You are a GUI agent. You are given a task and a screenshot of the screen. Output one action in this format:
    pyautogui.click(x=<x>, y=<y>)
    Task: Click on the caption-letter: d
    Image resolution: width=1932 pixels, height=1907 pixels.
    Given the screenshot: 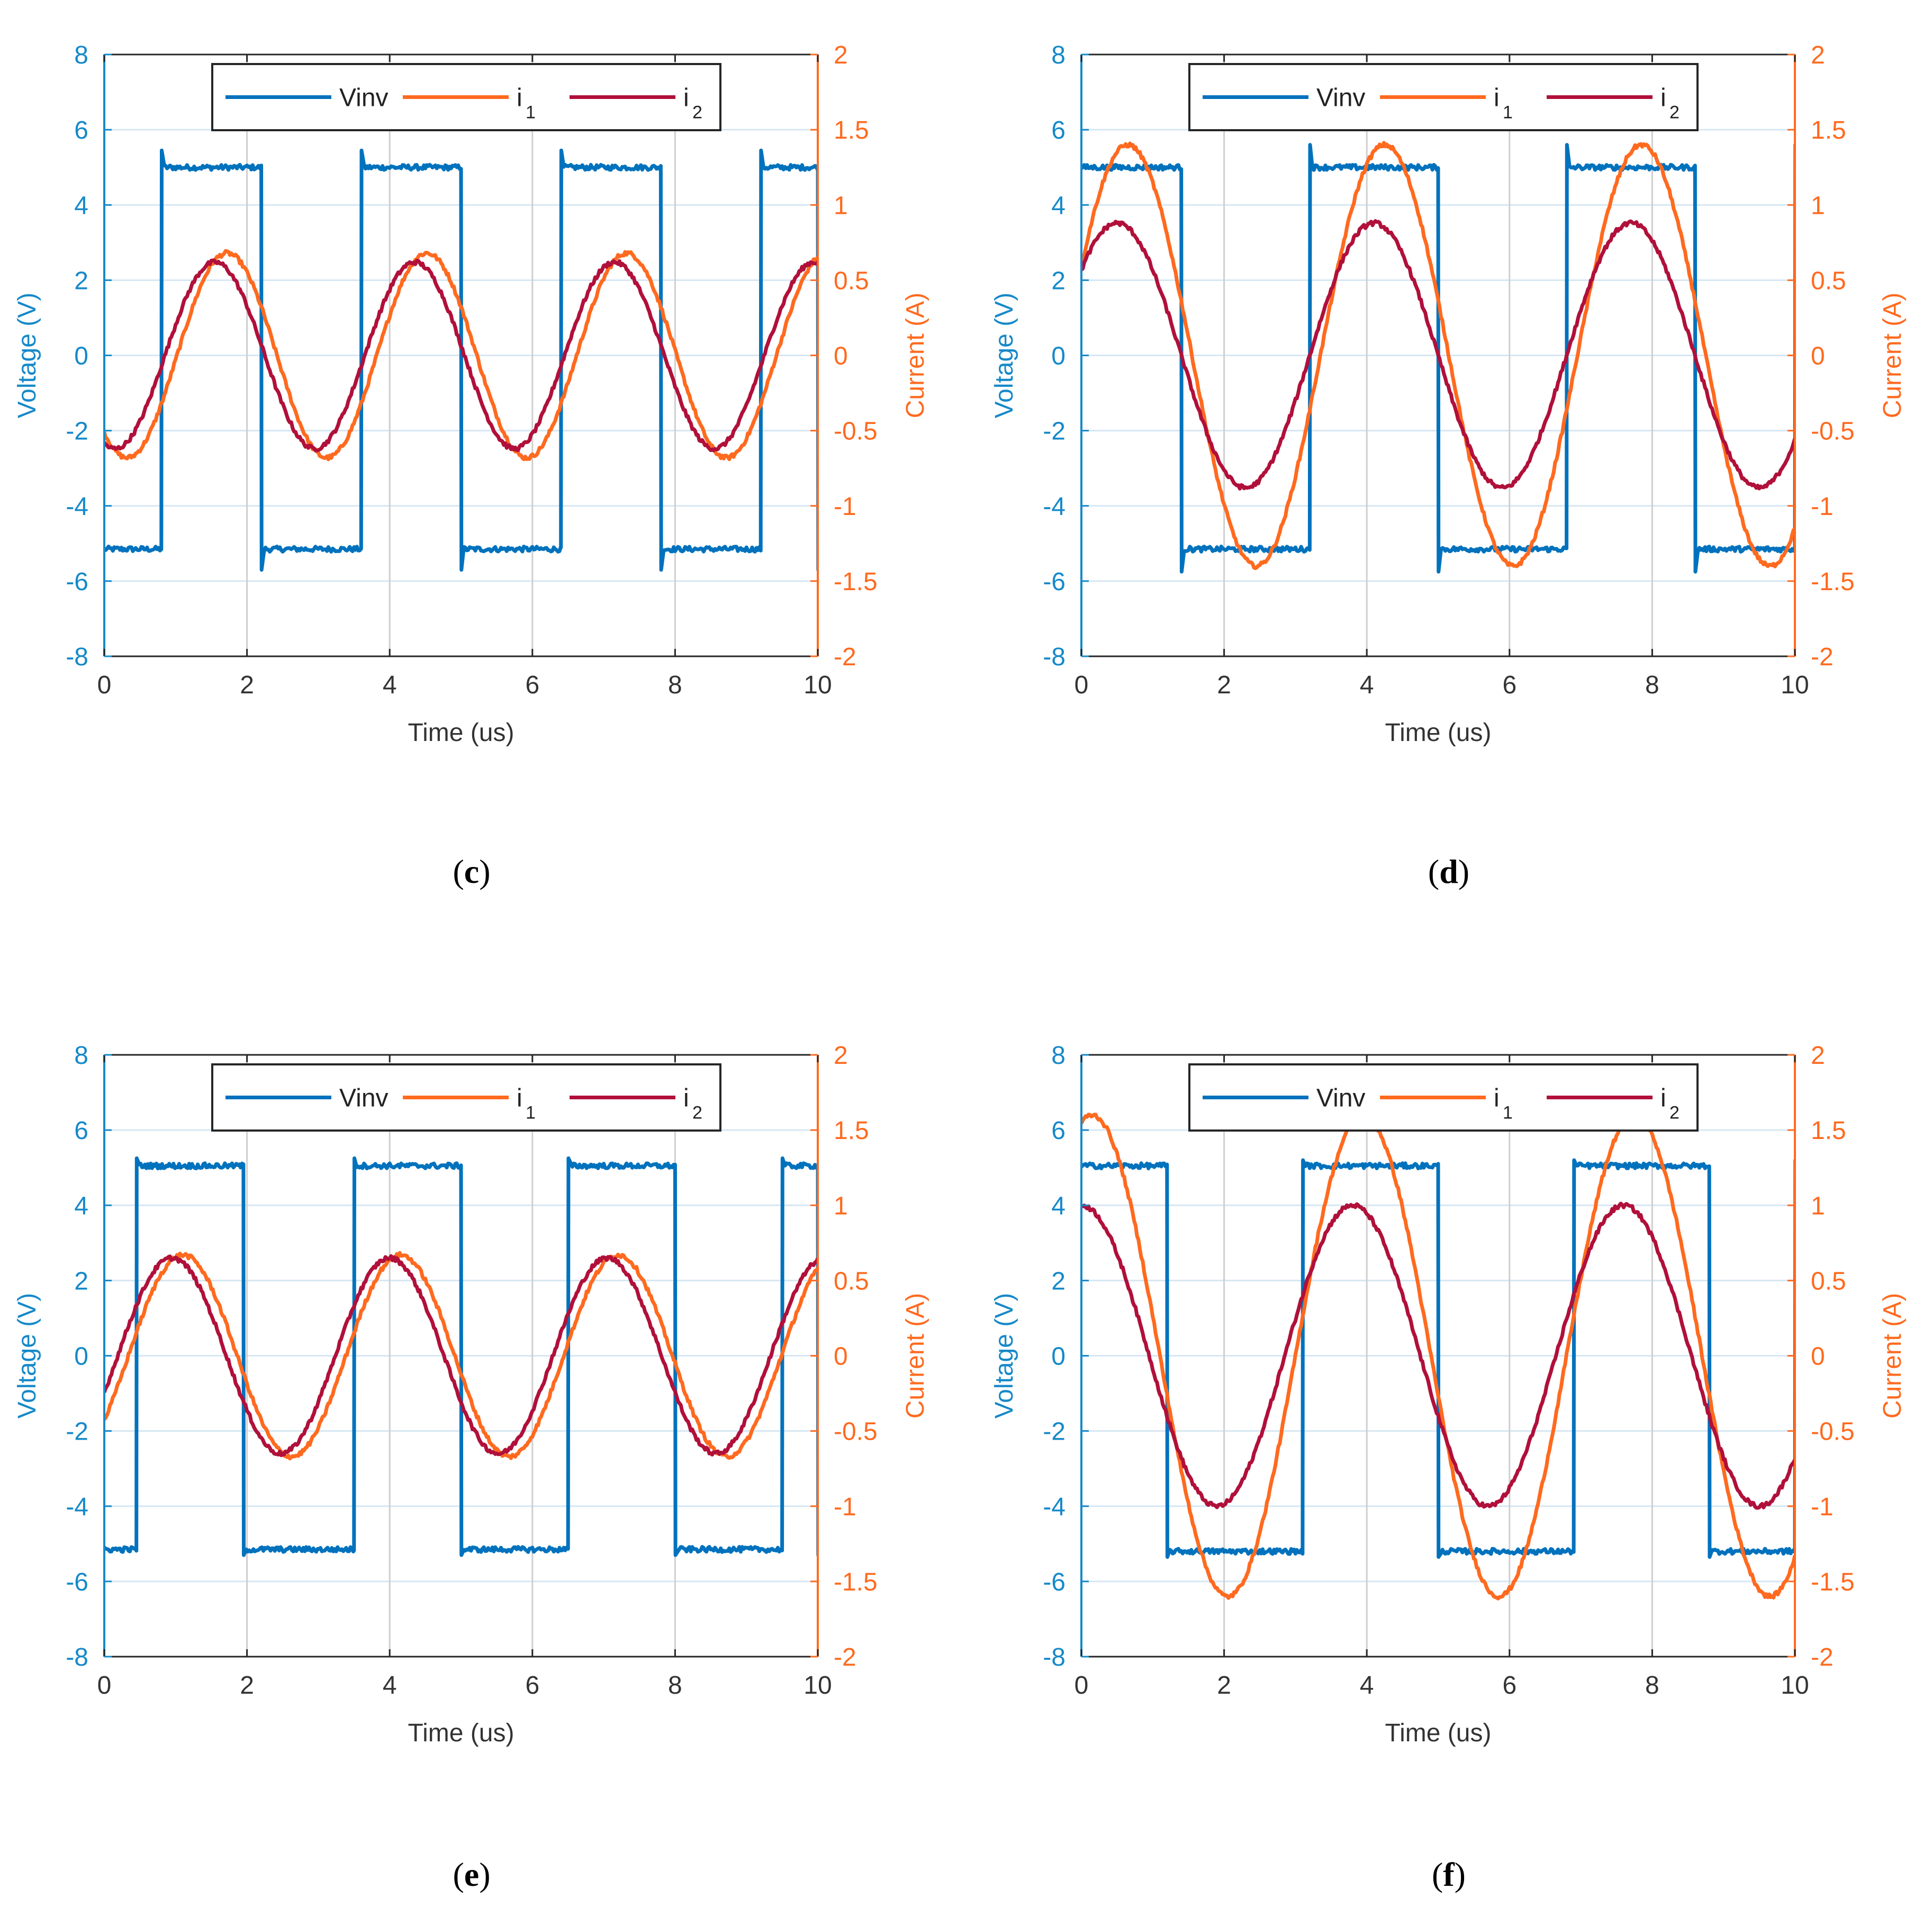 What is the action you would take?
    pyautogui.click(x=1448, y=871)
    